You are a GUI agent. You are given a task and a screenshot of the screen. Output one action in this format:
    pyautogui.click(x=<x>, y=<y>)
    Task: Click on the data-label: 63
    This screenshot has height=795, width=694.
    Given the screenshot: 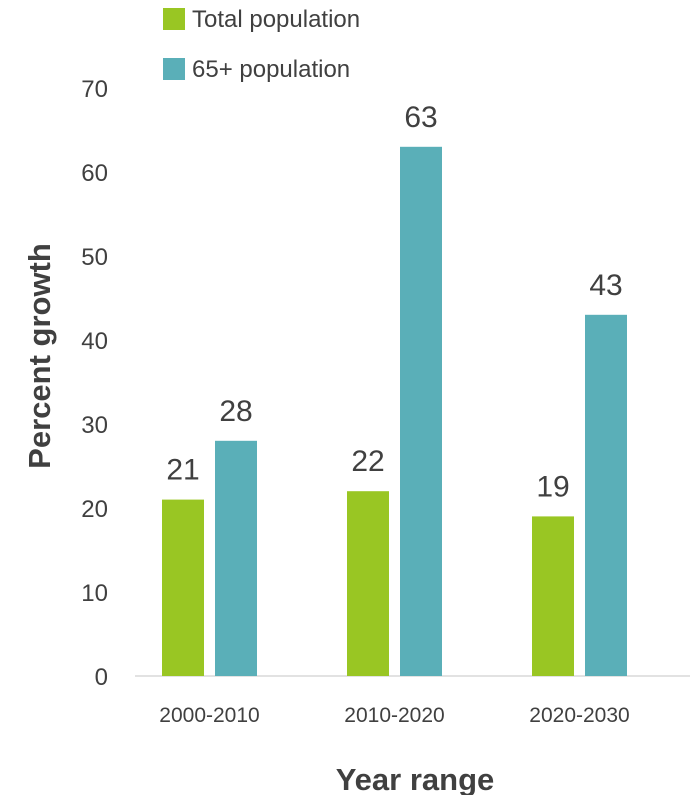 What is the action you would take?
    pyautogui.click(x=420, y=117)
    